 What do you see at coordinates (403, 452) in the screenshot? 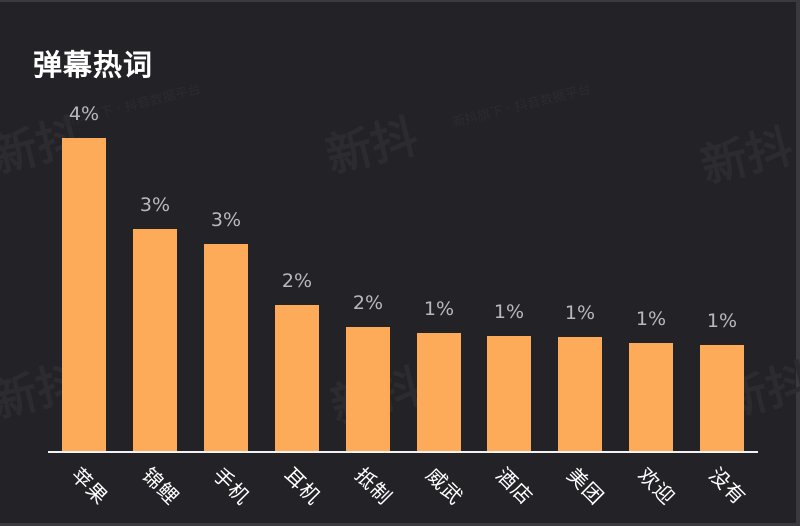
I see `x-axis-line` at bounding box center [403, 452].